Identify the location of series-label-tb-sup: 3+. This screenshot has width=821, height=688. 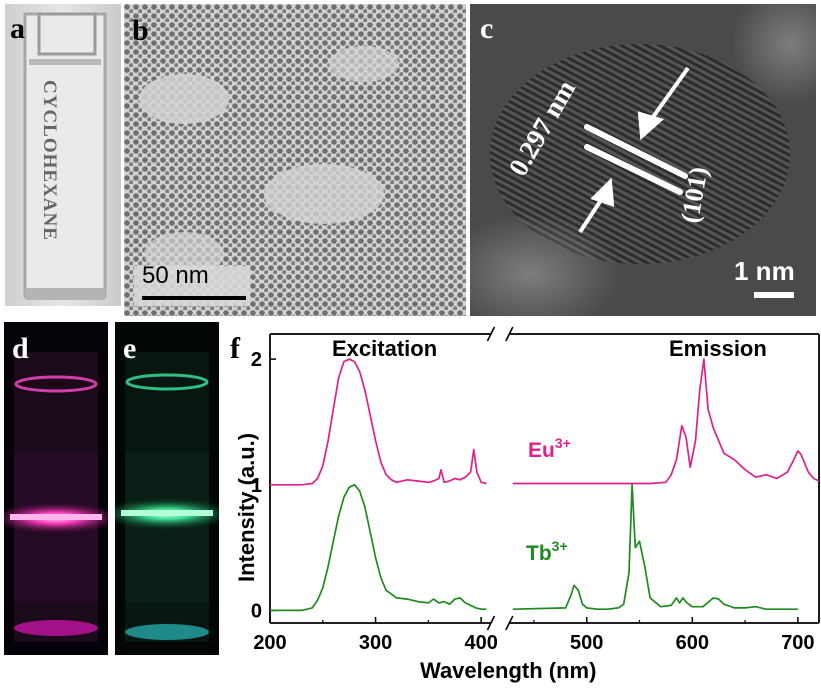
(560, 546).